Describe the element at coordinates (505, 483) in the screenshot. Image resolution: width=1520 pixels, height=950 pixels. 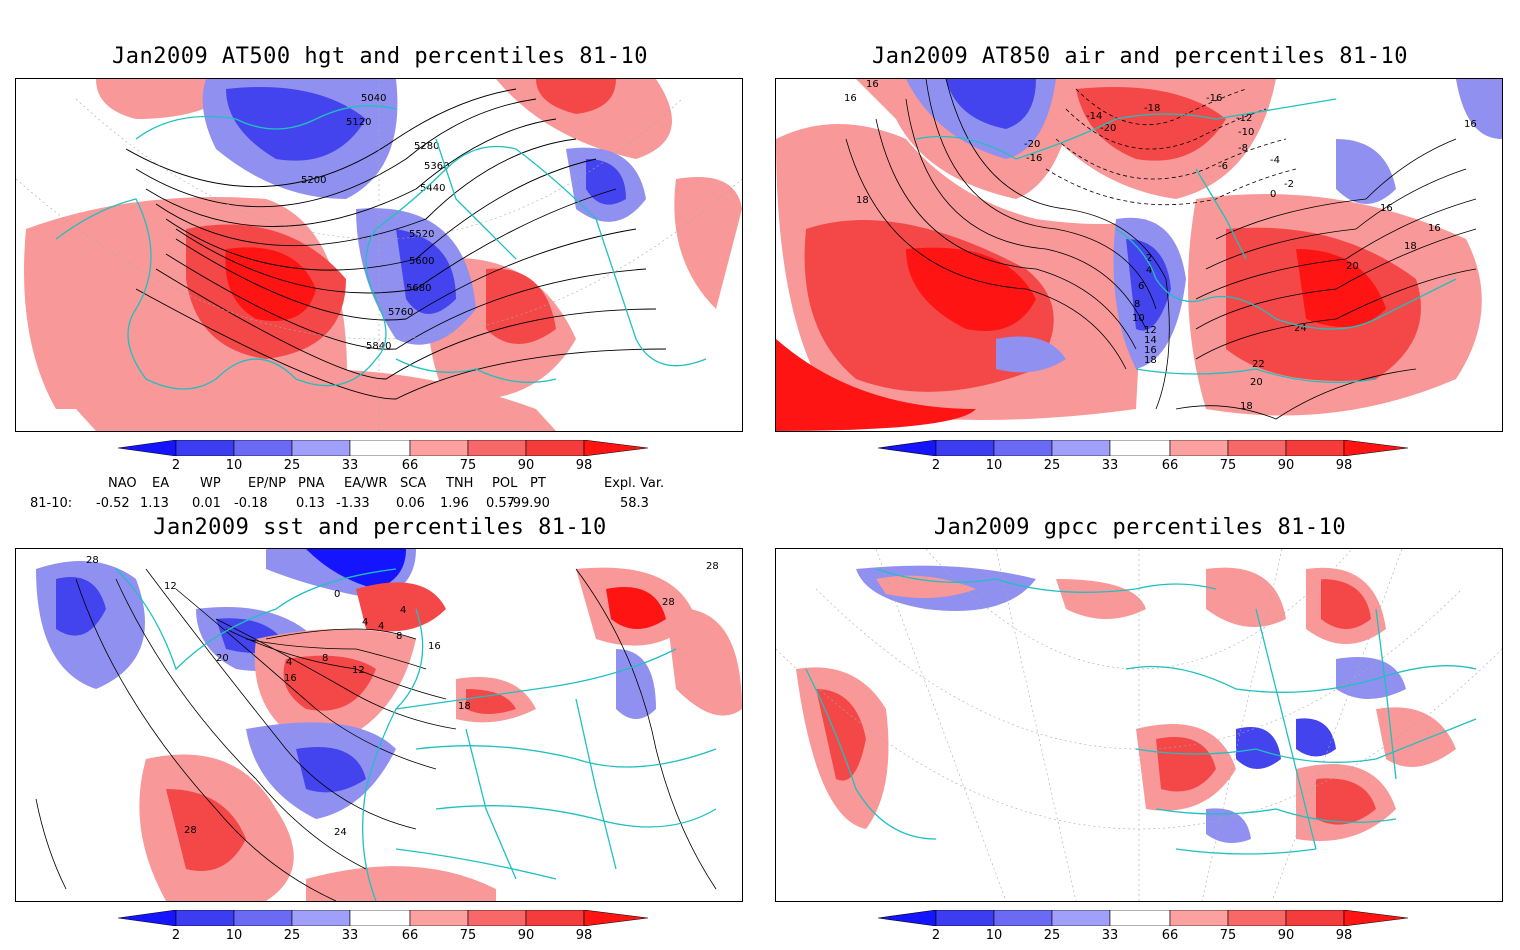
I see `index-header: POL` at that location.